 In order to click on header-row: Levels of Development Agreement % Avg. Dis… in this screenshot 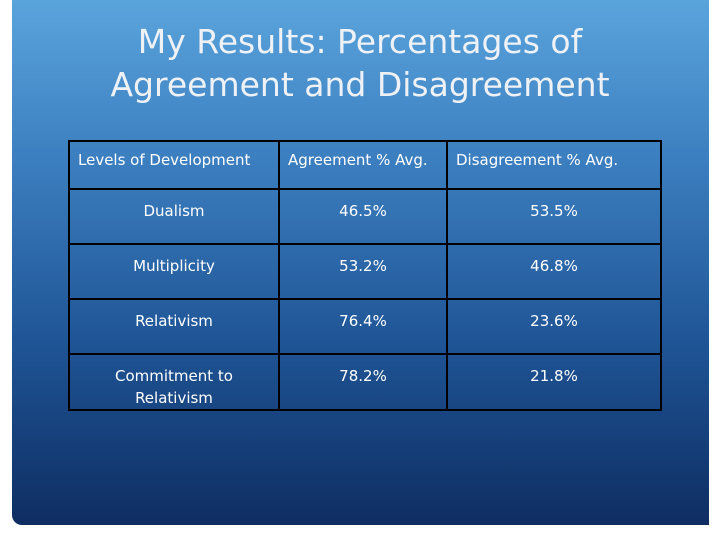, I will do `click(365, 165)`.